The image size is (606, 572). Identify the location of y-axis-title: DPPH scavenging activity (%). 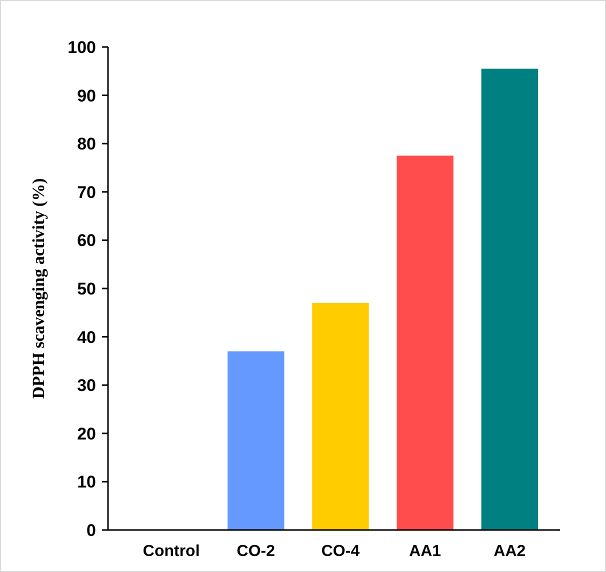
(38, 288).